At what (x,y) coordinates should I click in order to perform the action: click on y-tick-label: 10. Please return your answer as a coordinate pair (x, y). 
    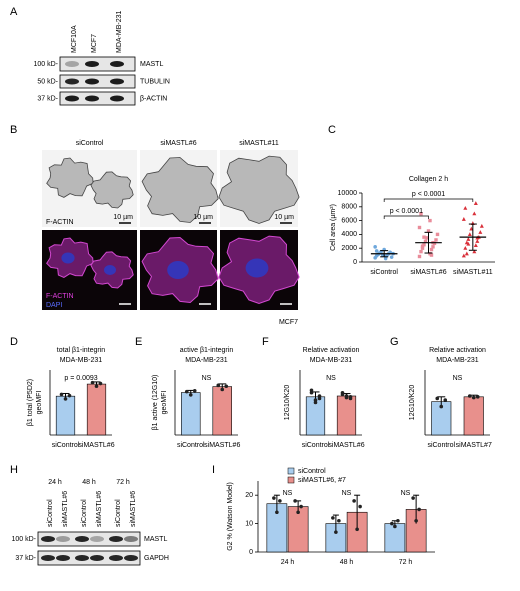
    Looking at the image, I should click on (249, 523).